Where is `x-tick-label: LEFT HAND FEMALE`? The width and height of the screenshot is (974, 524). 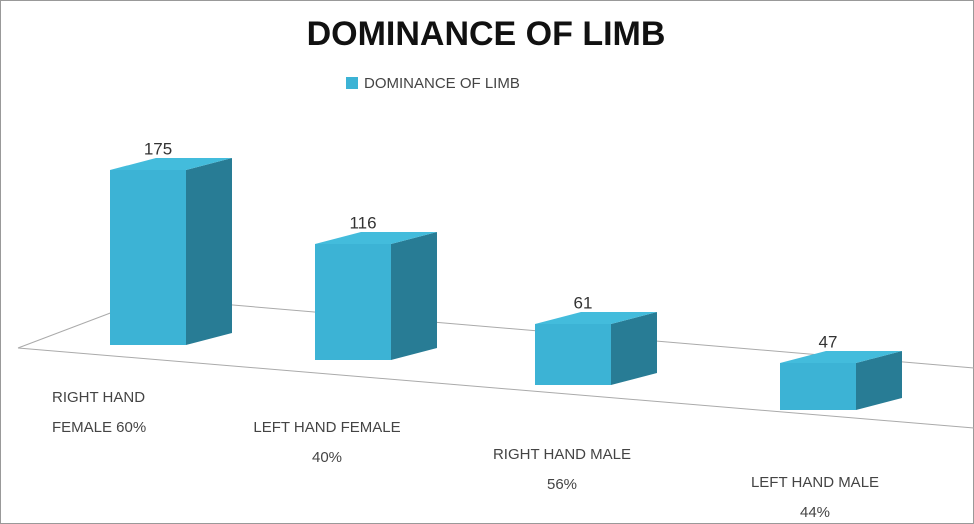
x-tick-label: LEFT HAND FEMALE is located at coordinates (326, 427).